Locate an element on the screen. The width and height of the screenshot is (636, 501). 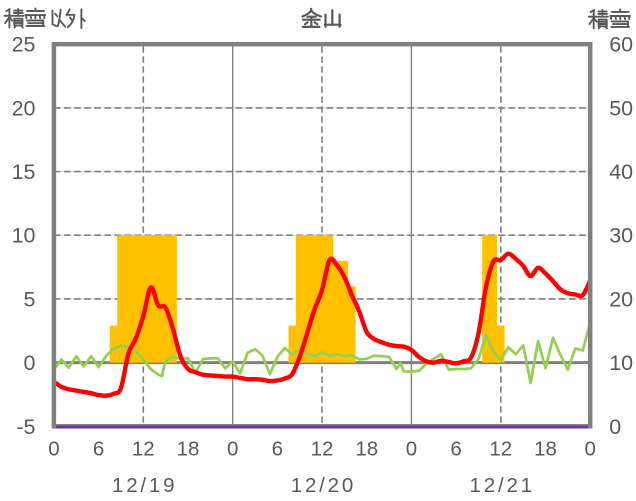
svg-text: 12/21 is located at coordinates (502, 485).